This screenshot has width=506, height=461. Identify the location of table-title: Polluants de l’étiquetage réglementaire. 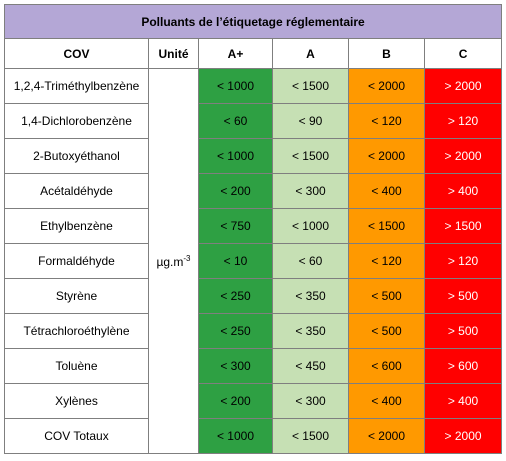
(253, 21).